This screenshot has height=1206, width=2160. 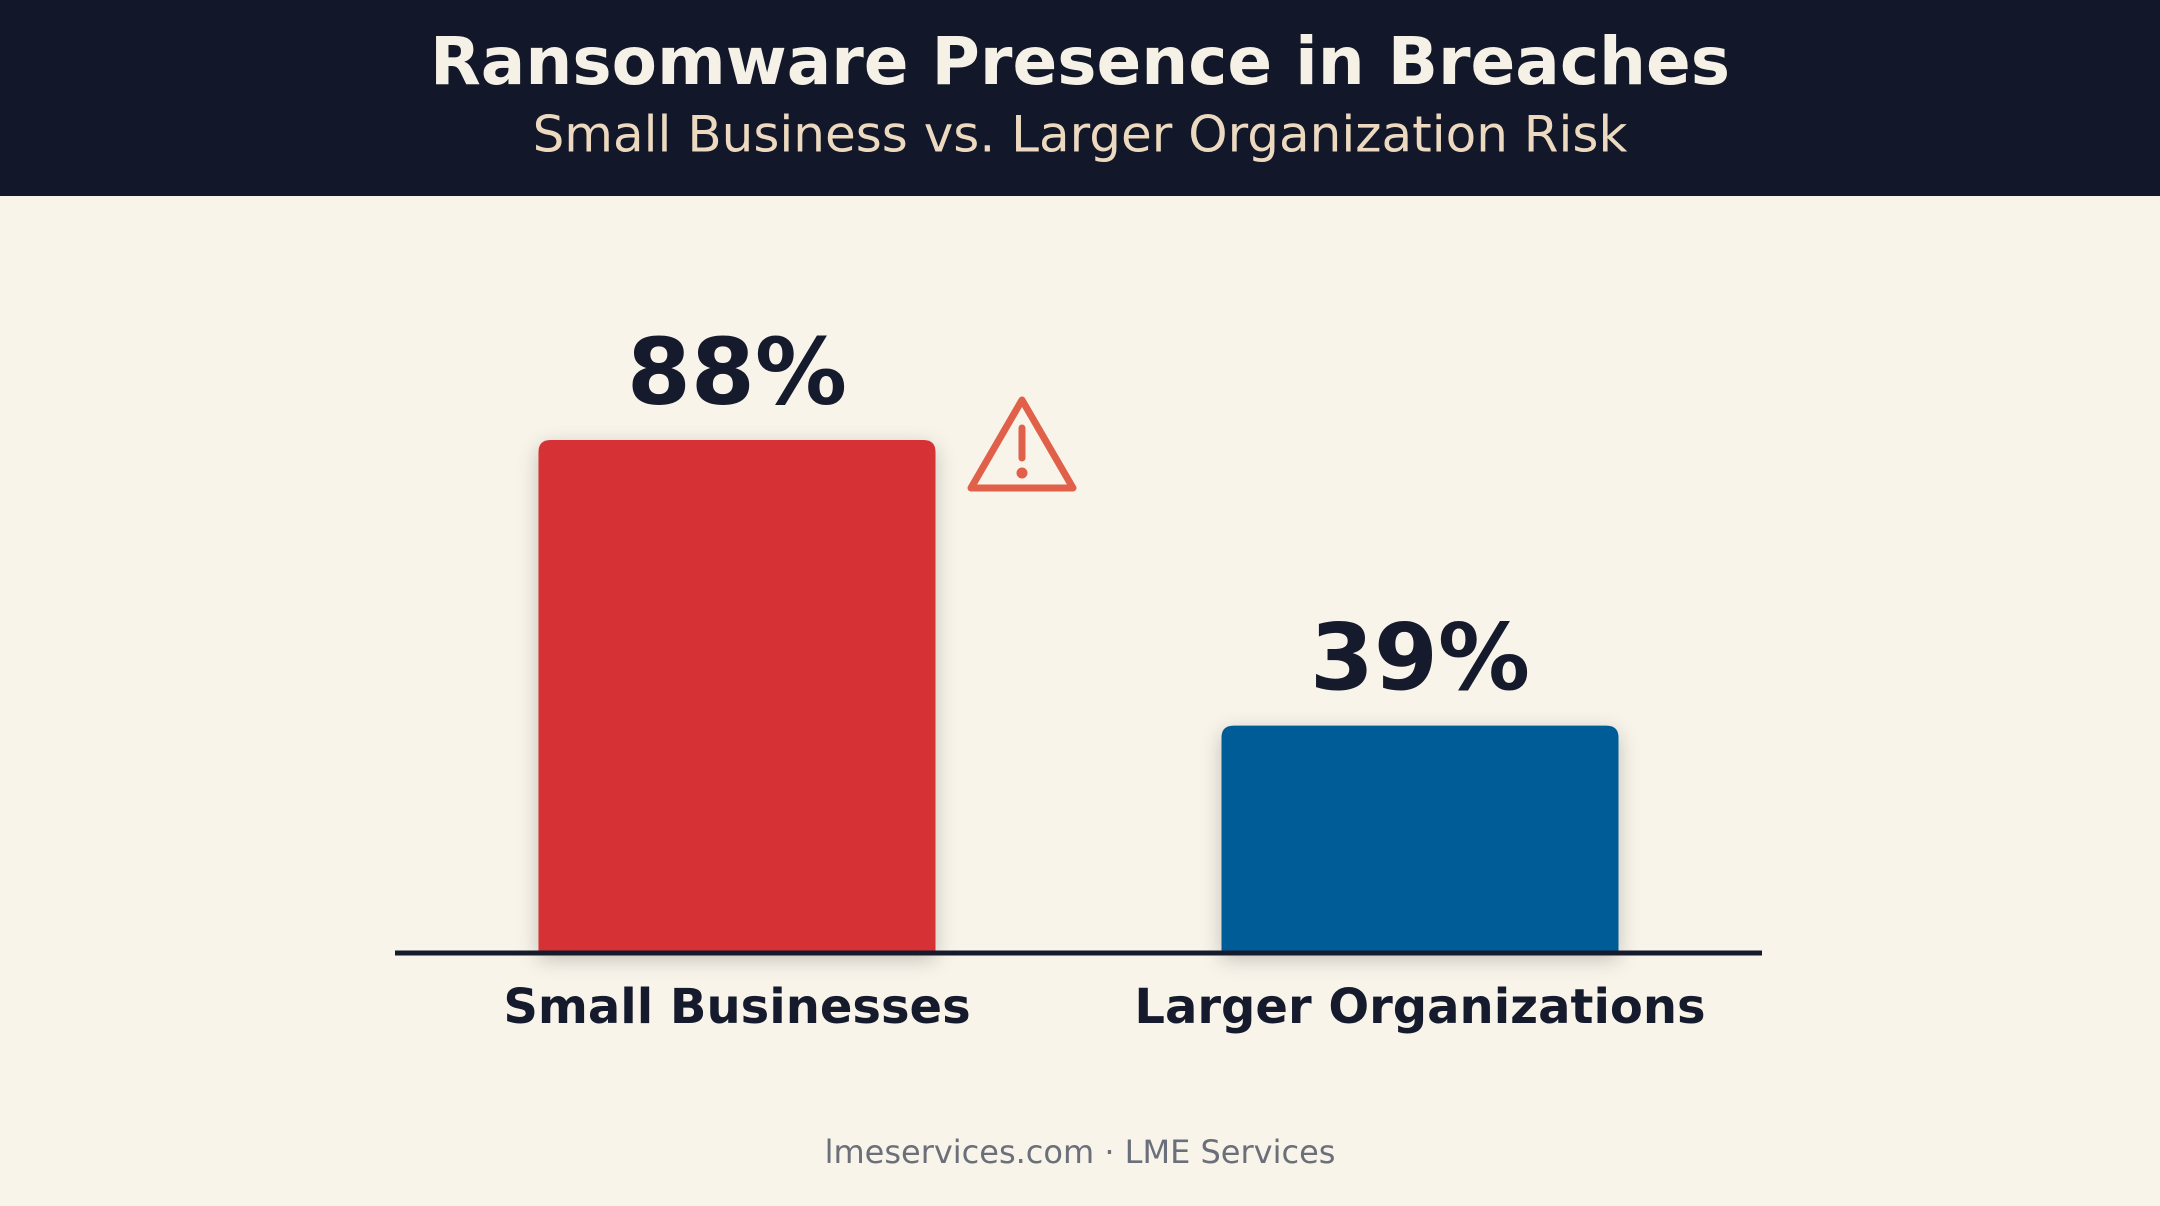 What do you see at coordinates (737, 371) in the screenshot?
I see `value-label: 88%` at bounding box center [737, 371].